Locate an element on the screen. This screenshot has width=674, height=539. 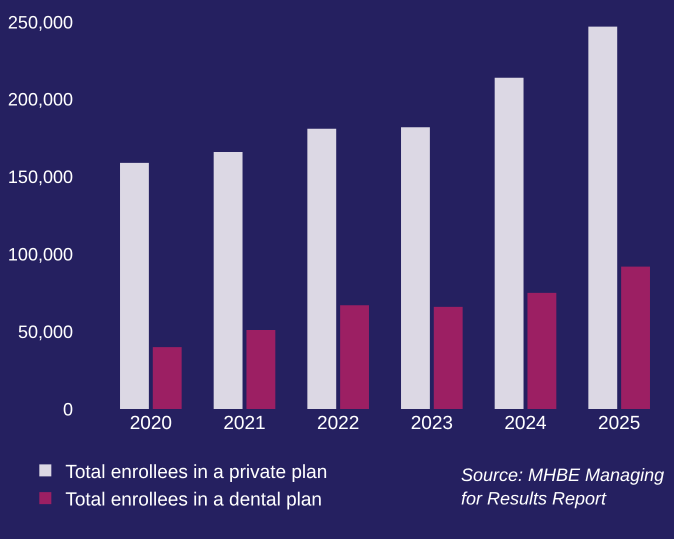
x-tick-label: 2021 is located at coordinates (244, 423).